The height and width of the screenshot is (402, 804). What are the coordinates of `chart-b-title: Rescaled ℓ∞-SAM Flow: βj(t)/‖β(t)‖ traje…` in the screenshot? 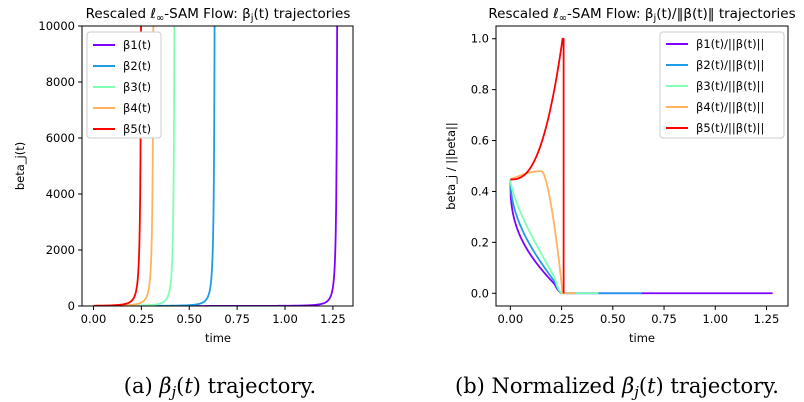 It's located at (641, 15).